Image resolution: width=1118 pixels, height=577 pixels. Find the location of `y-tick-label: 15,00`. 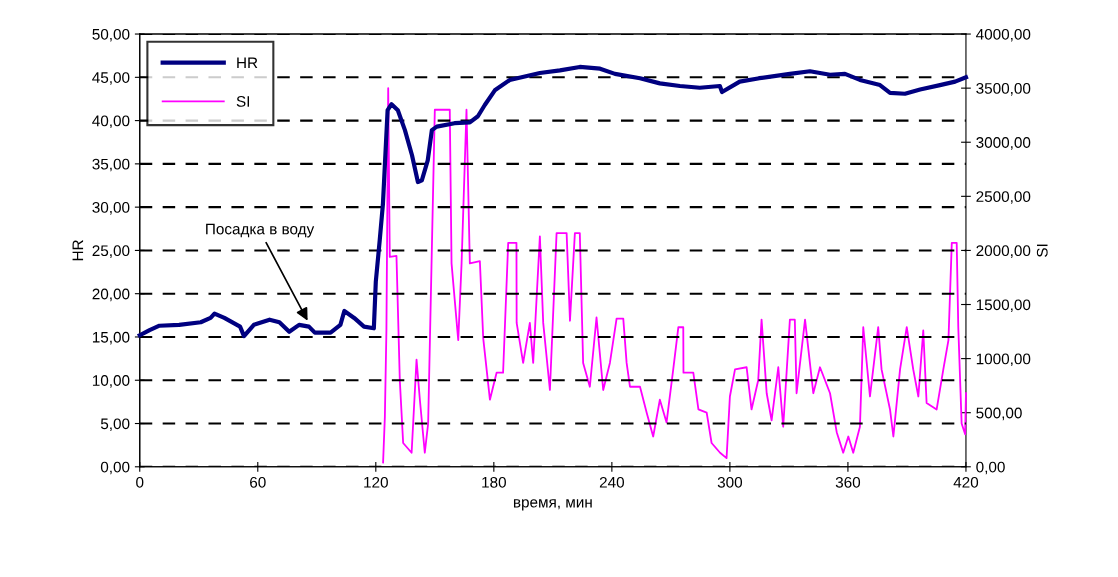

y-tick-label: 15,00 is located at coordinates (111, 338).